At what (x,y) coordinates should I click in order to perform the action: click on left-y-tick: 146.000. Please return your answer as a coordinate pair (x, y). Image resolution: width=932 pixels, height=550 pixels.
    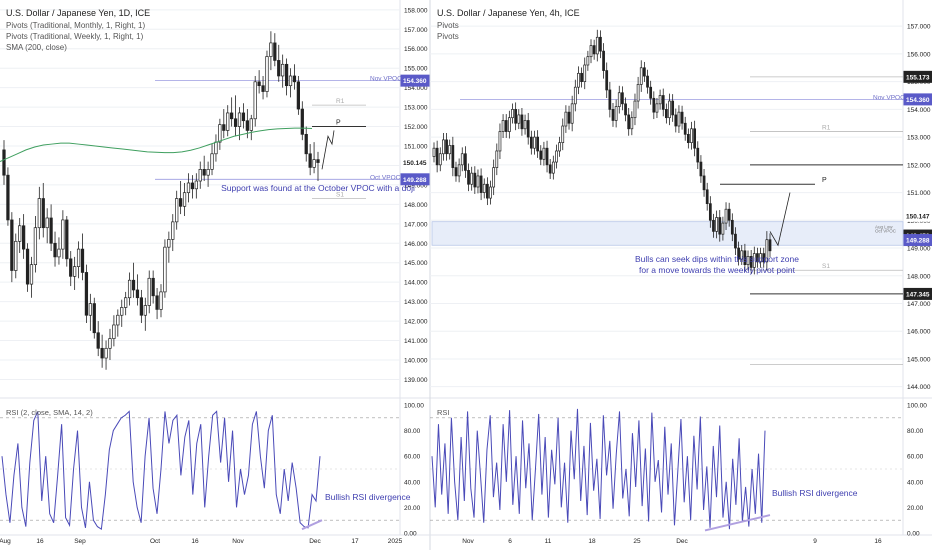
    Looking at the image, I should click on (416, 244).